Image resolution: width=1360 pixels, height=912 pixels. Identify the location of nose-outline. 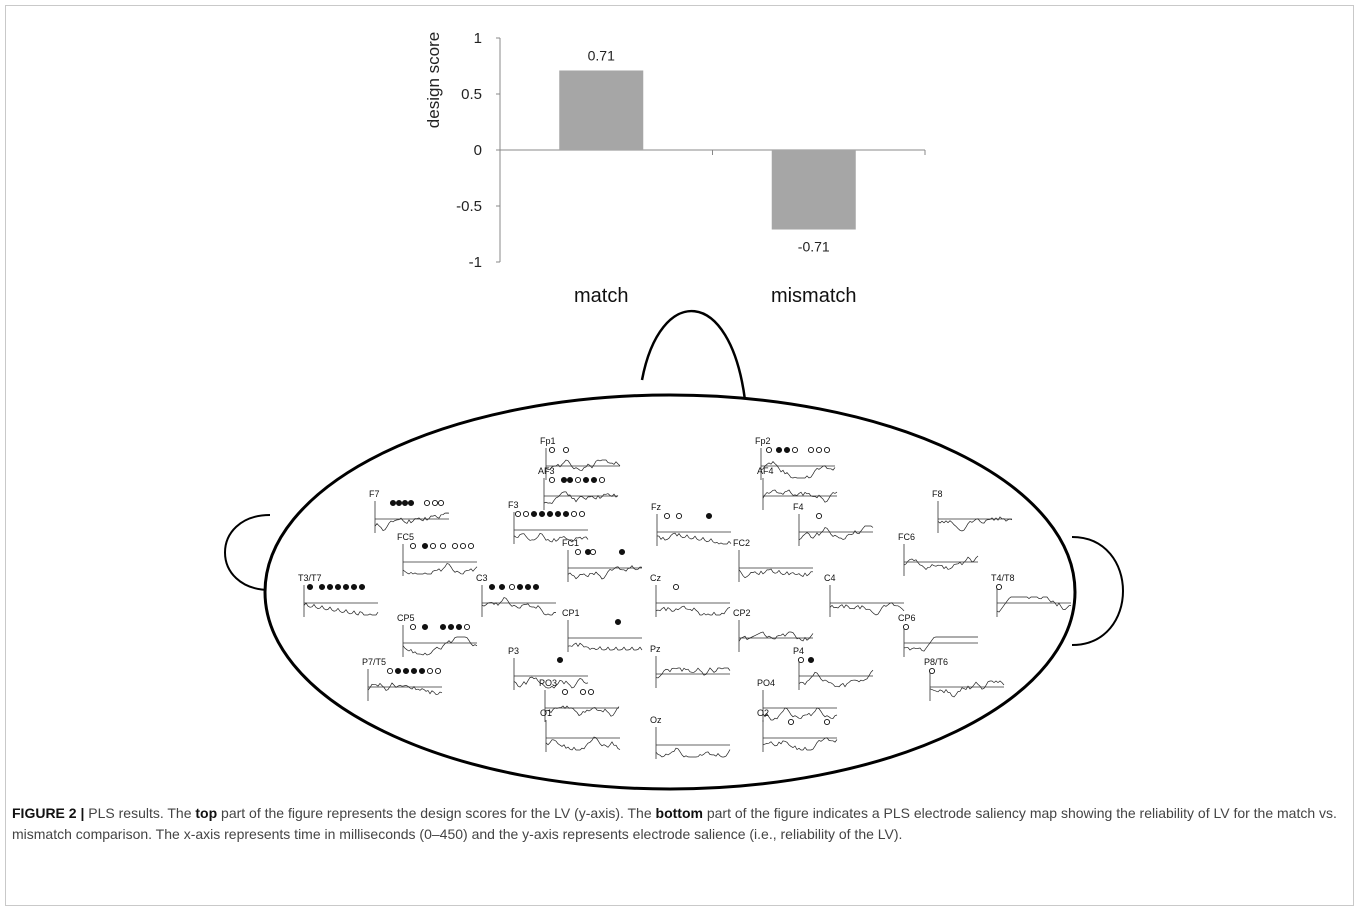
(693, 355).